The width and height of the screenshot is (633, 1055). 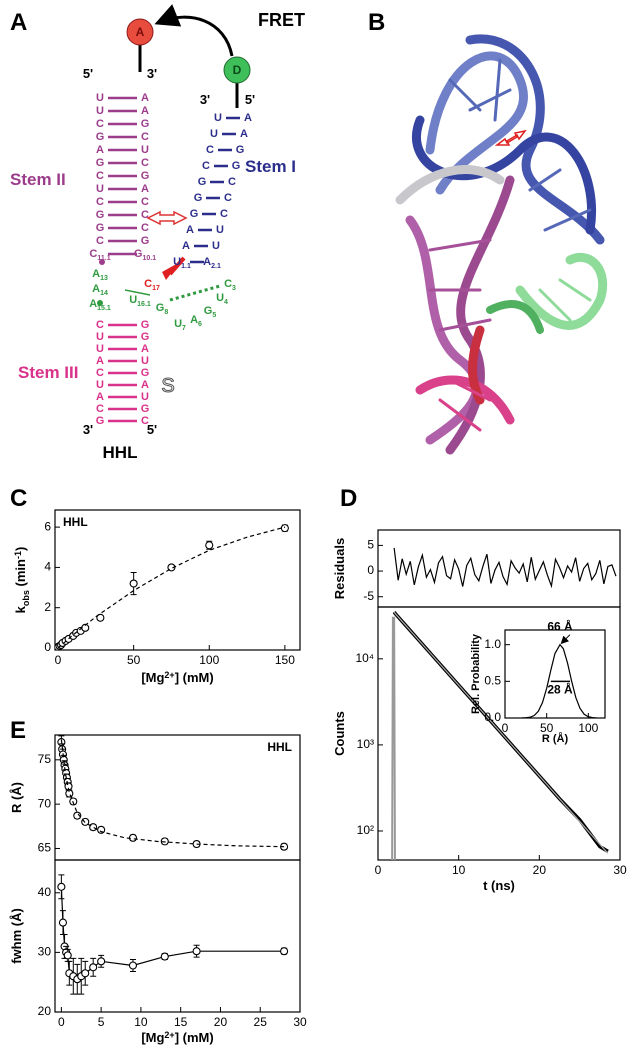 I want to click on y-tick-label: 0.5, so click(x=492, y=681).